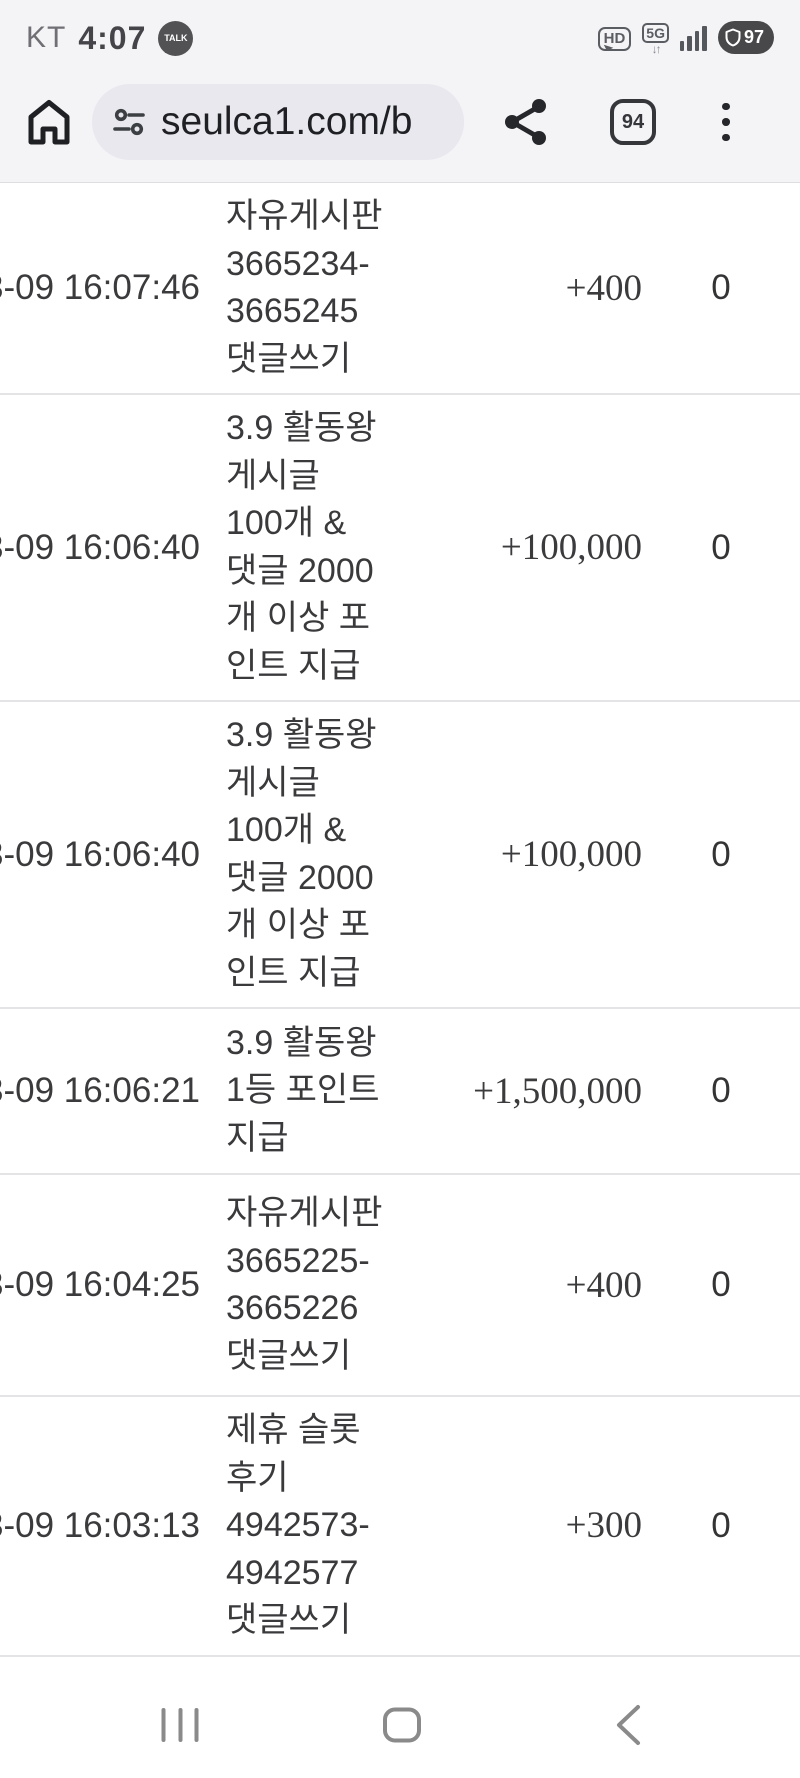 The image size is (800, 1778). Describe the element at coordinates (557, 1091) in the screenshot. I see `row-points-cell: +1,500,000` at that location.